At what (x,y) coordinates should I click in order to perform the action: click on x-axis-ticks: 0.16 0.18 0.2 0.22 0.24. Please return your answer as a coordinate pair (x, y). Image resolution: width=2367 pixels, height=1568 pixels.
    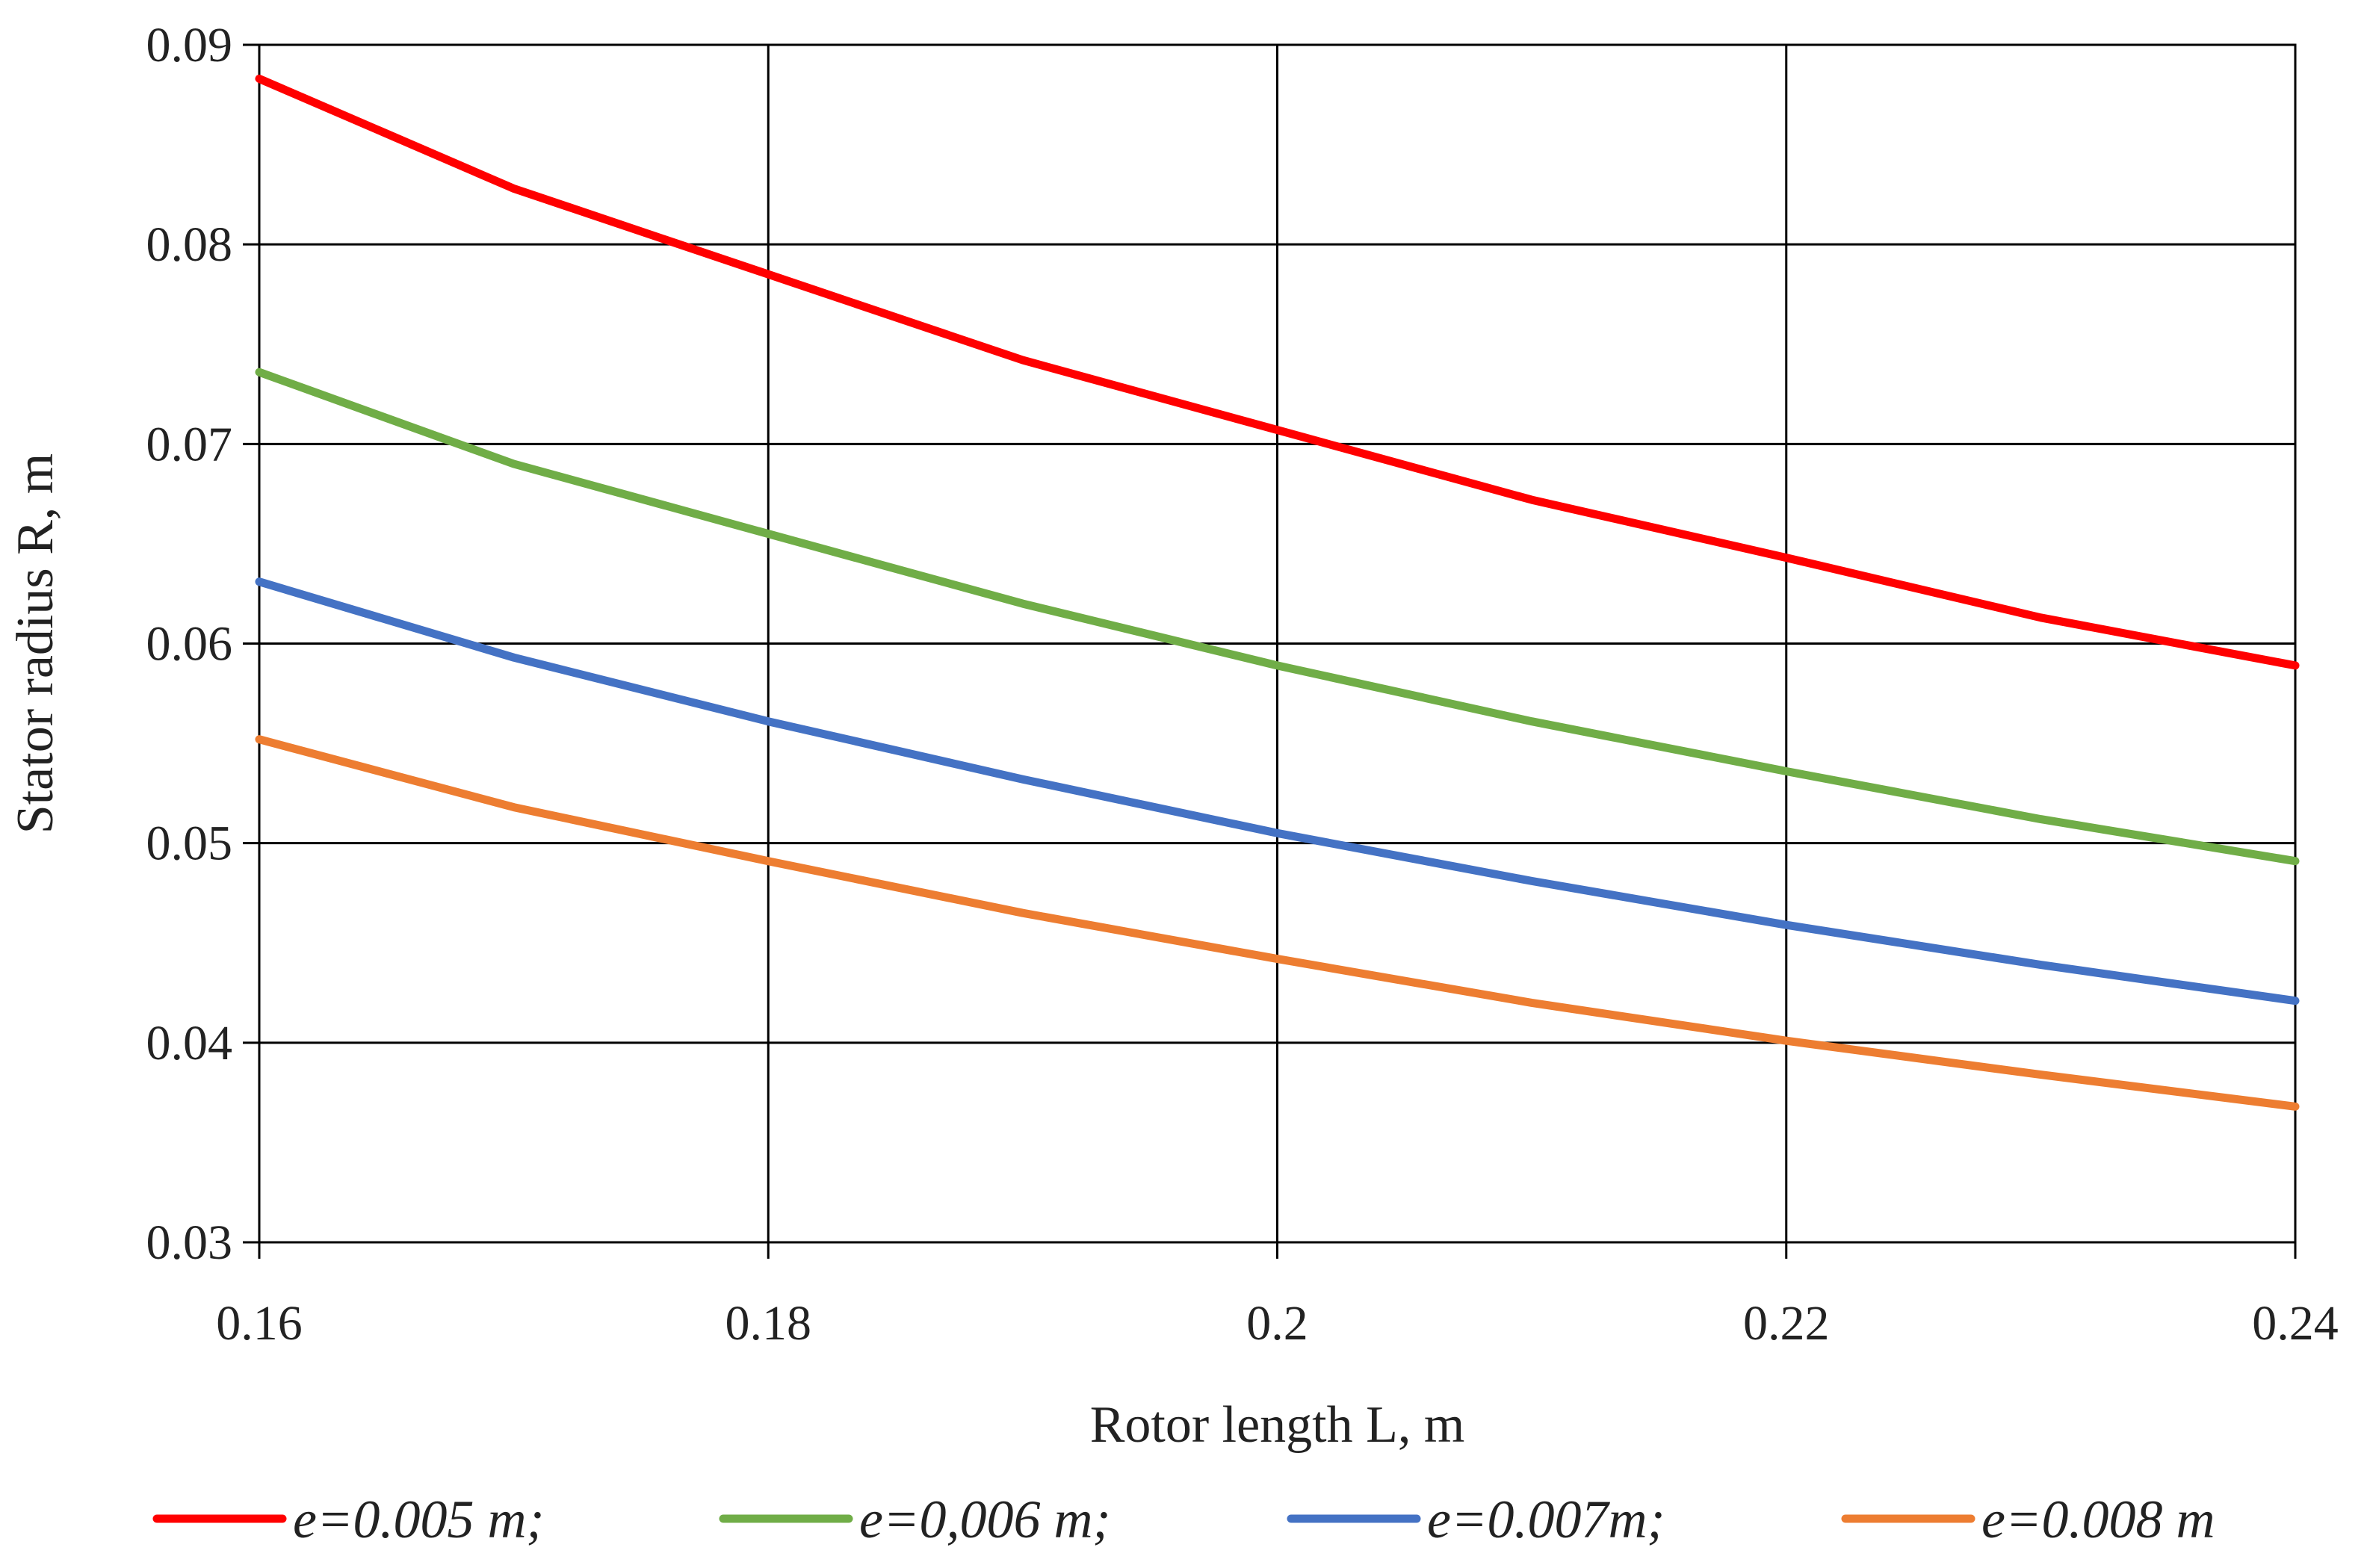
    Looking at the image, I should click on (1277, 1296).